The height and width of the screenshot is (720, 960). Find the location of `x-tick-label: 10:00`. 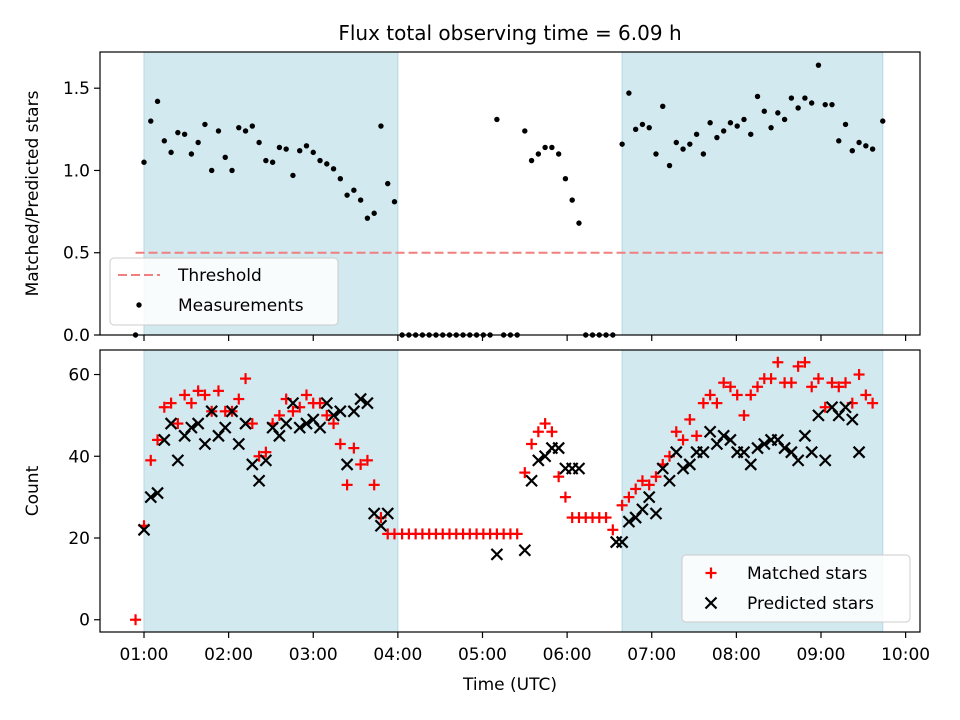

x-tick-label: 10:00 is located at coordinates (905, 655).